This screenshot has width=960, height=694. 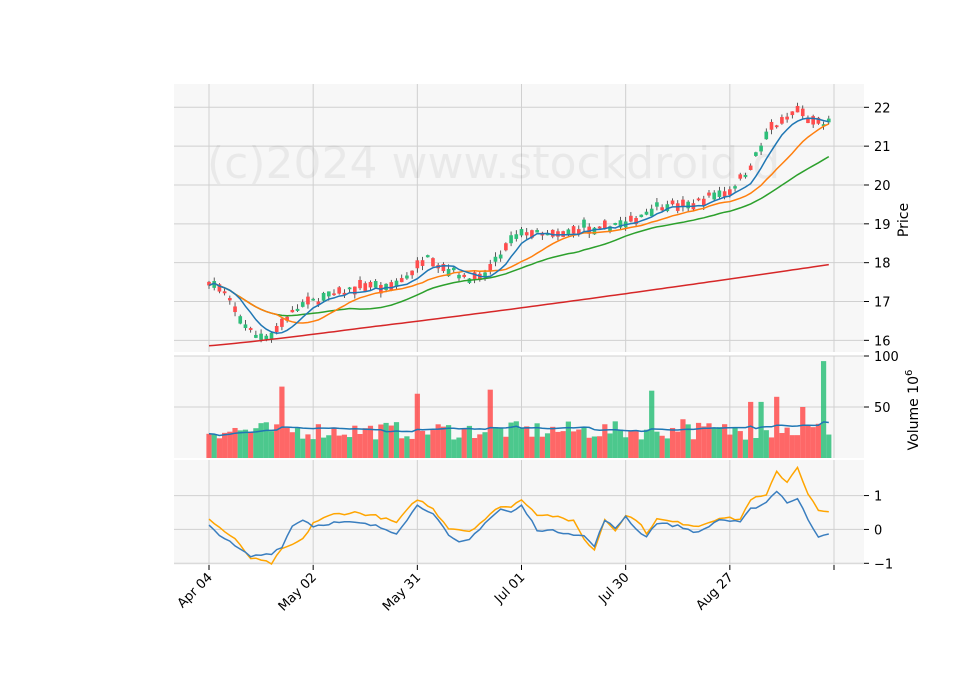 What do you see at coordinates (904, 220) in the screenshot?
I see `price-axis-label: Price` at bounding box center [904, 220].